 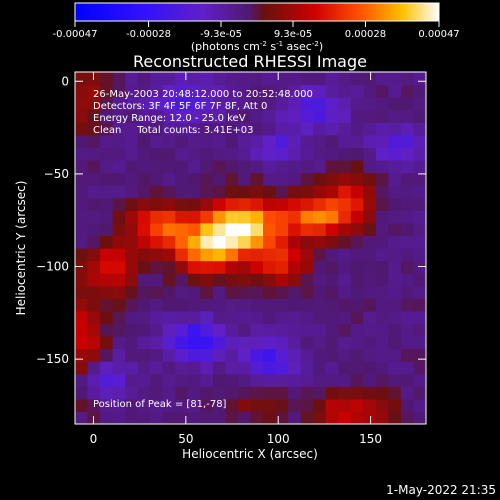 What do you see at coordinates (293, 34) in the screenshot?
I see `colorbar-tick-label: 9.3e-05` at bounding box center [293, 34].